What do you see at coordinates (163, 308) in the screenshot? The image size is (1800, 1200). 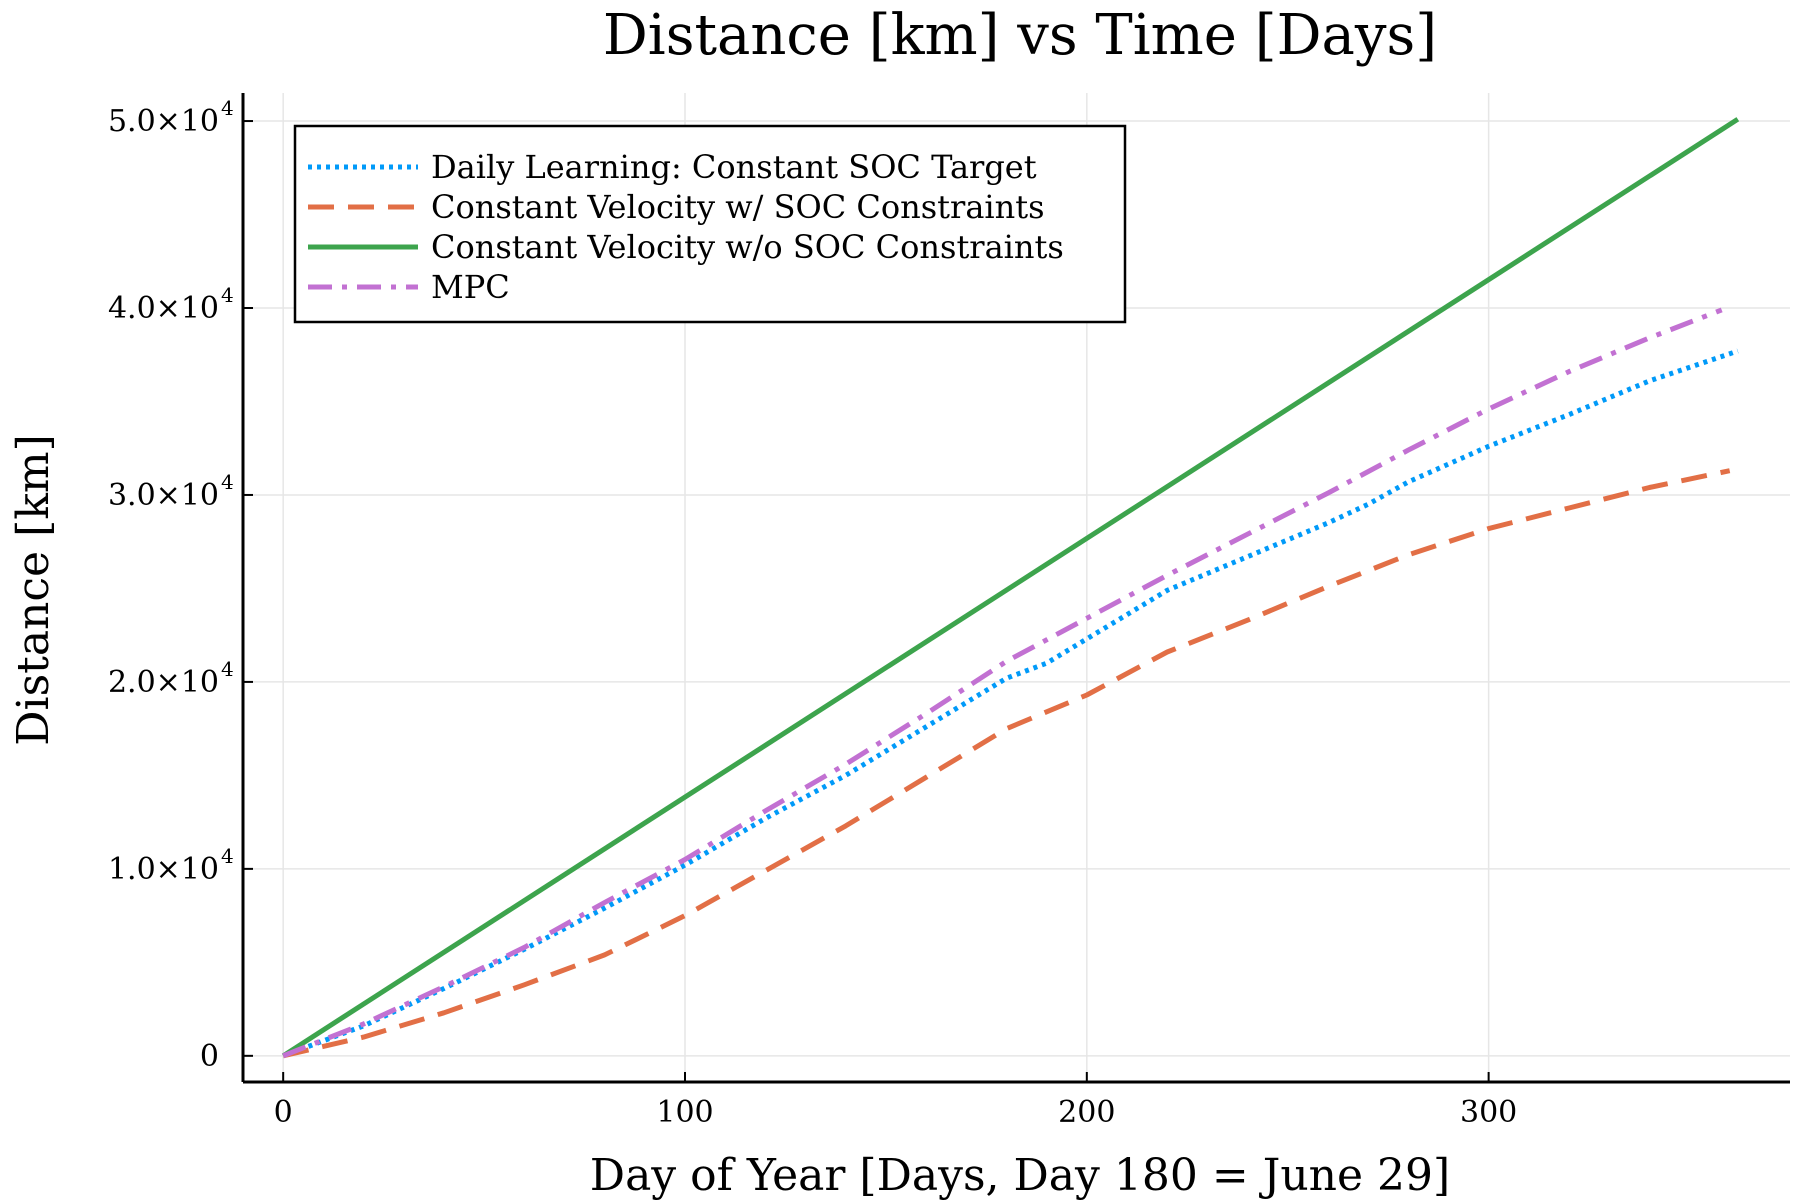 I see `y-tick-label: 4.0×10` at bounding box center [163, 308].